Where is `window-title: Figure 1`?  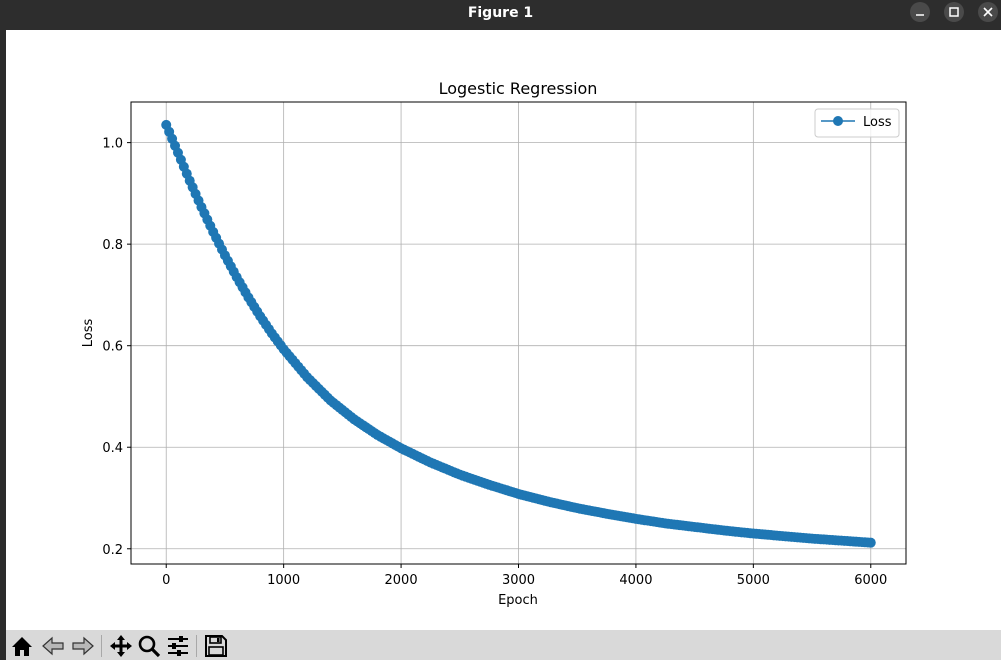 window-title: Figure 1 is located at coordinates (500, 13).